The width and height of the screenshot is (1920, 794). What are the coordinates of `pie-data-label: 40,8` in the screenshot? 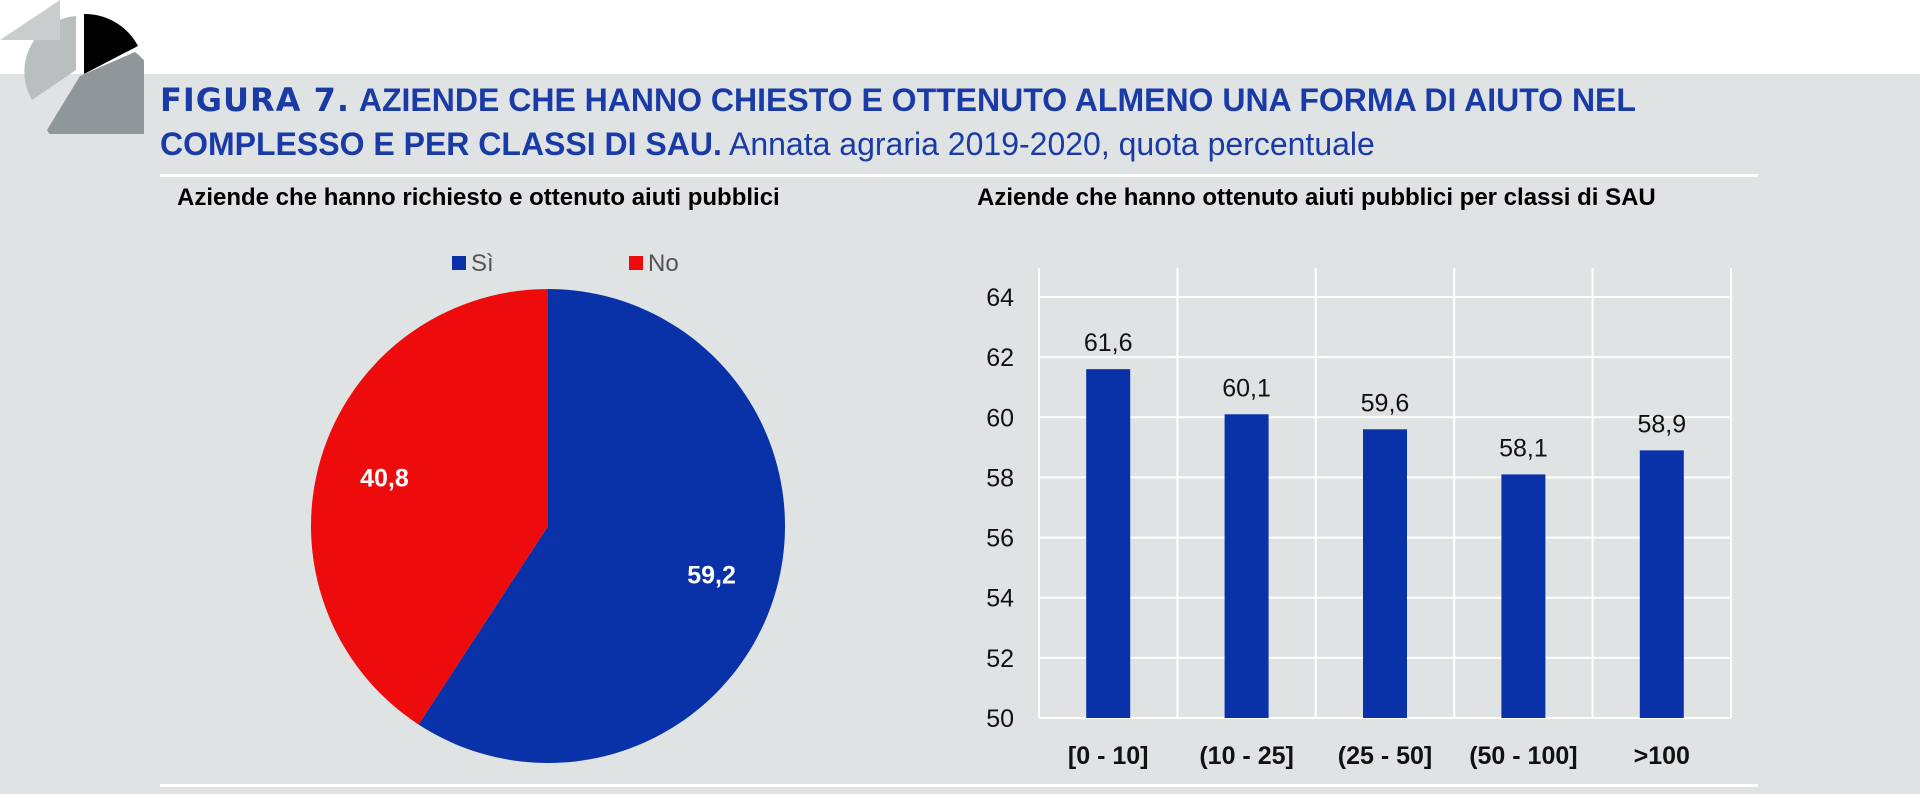 It's located at (384, 478).